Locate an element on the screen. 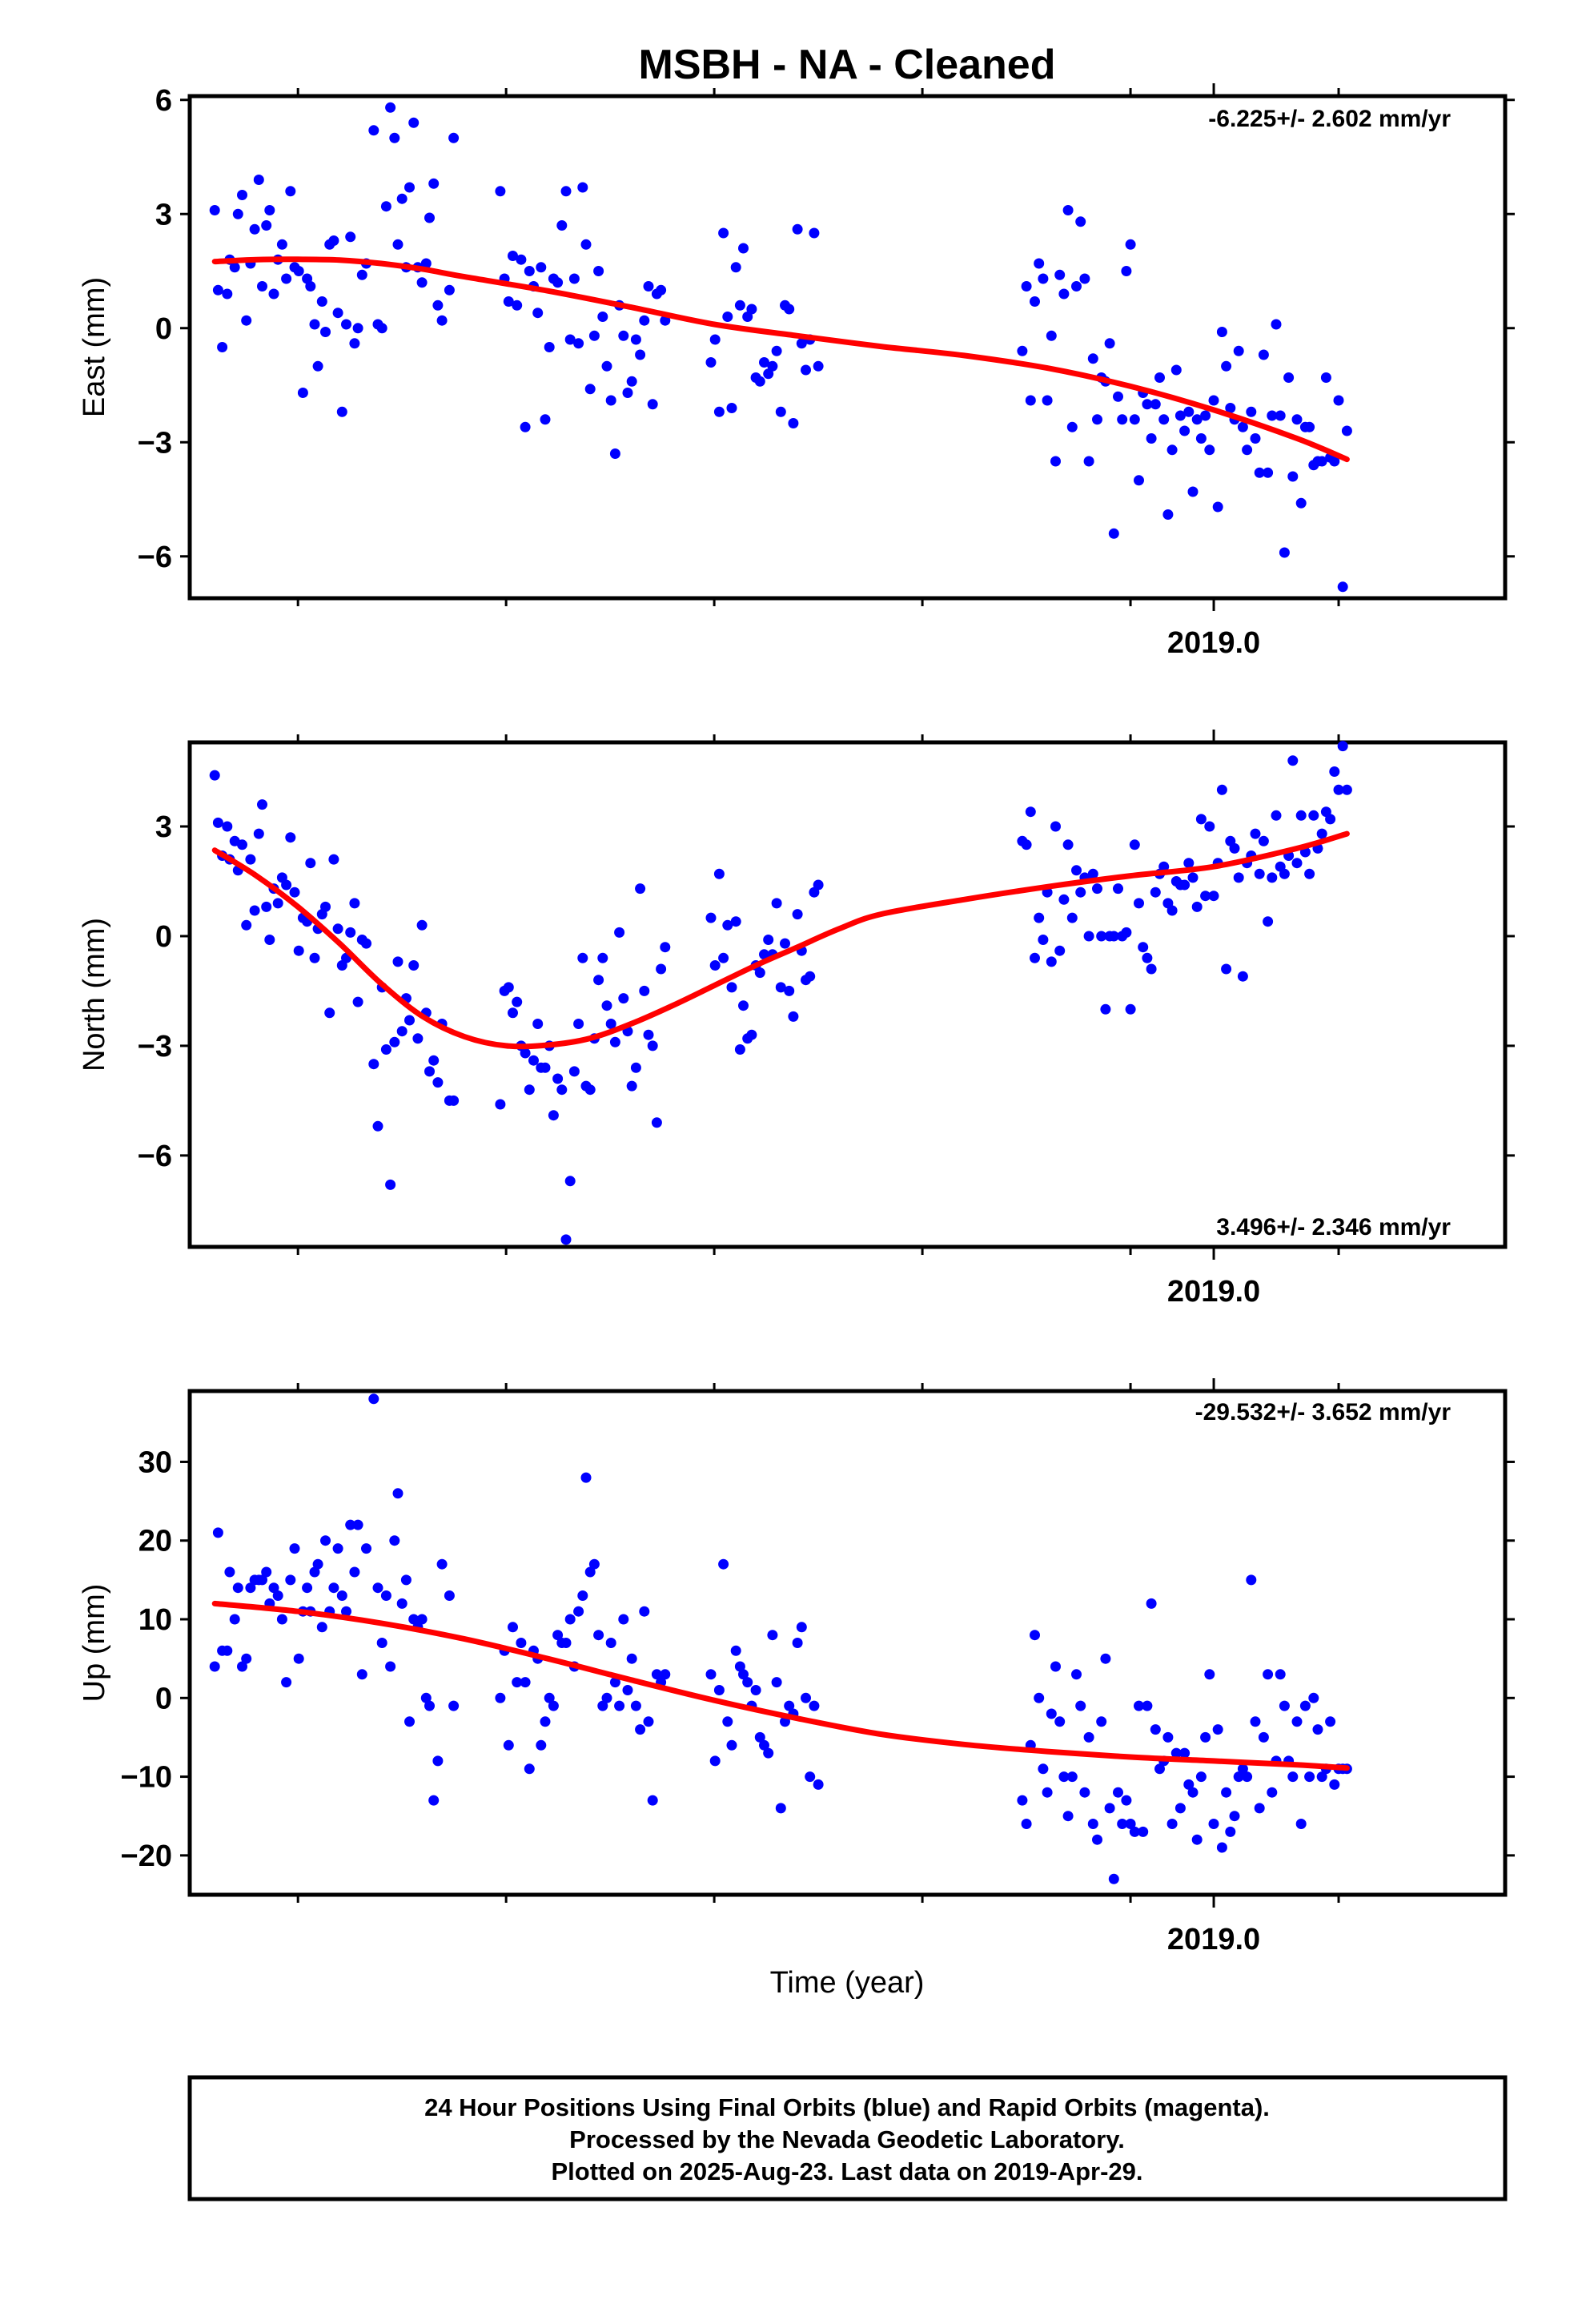 Image resolution: width=1582 pixels, height=2324 pixels. east-ylabel: East (mm) is located at coordinates (94, 347).